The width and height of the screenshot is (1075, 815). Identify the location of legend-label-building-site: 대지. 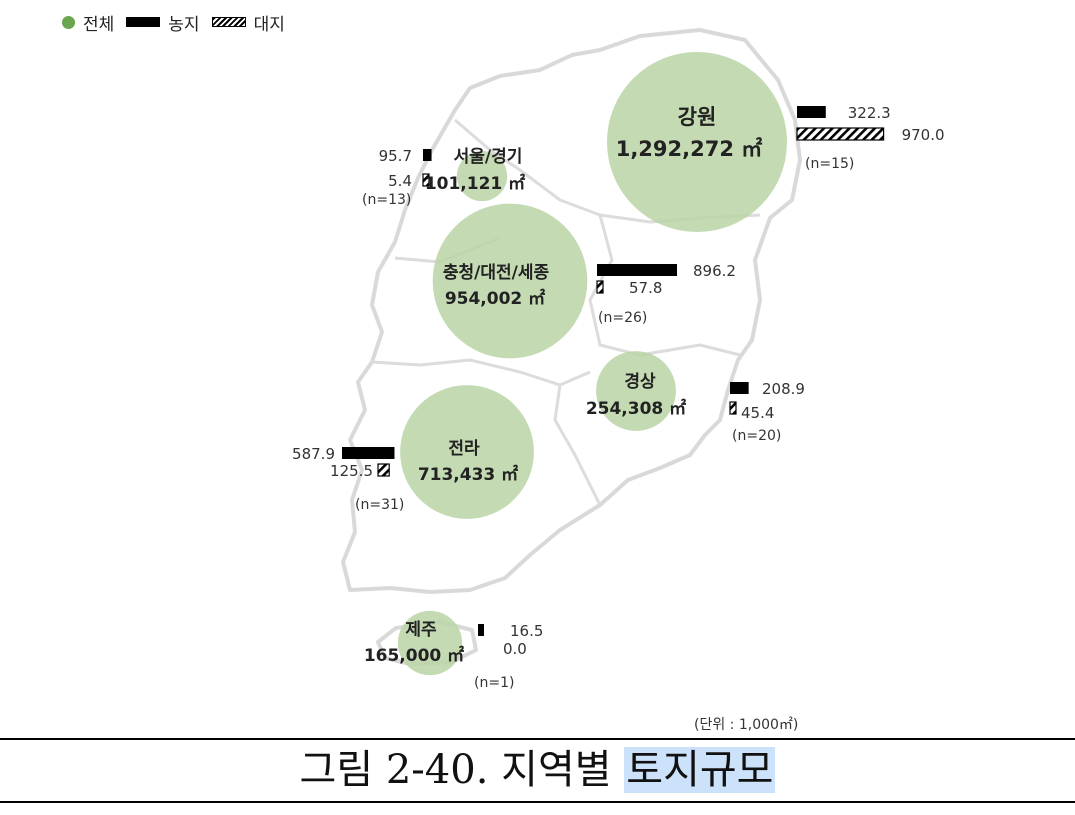
(269, 24).